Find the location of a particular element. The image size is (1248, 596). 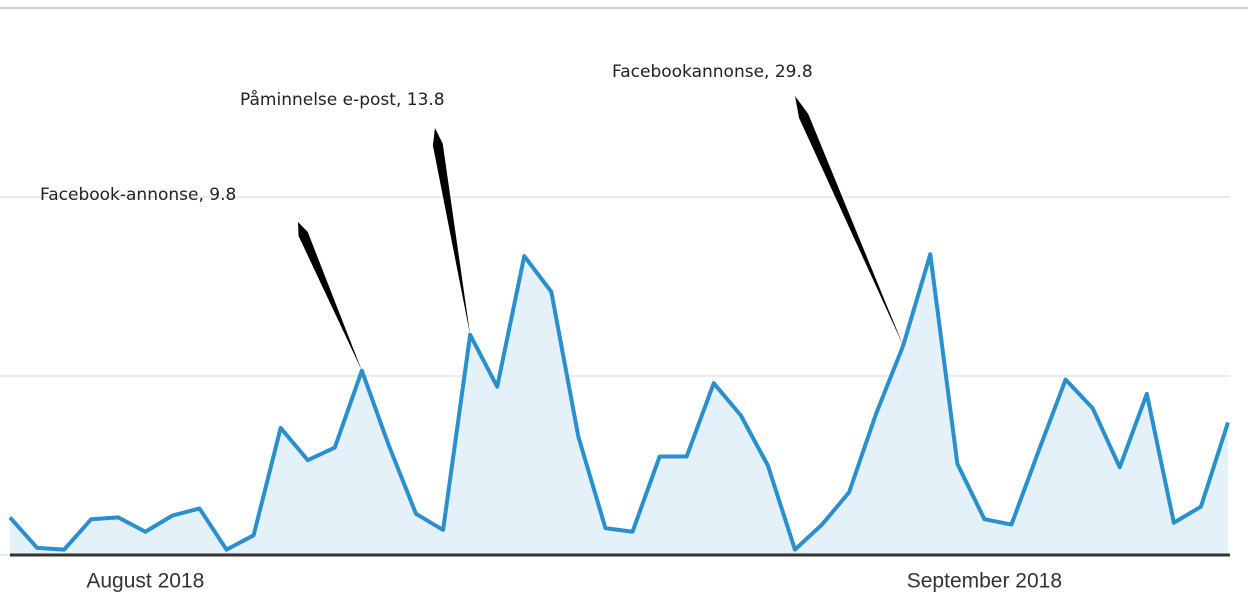

annotation-text: Facebook-annonse, 9.8 is located at coordinates (138, 195).